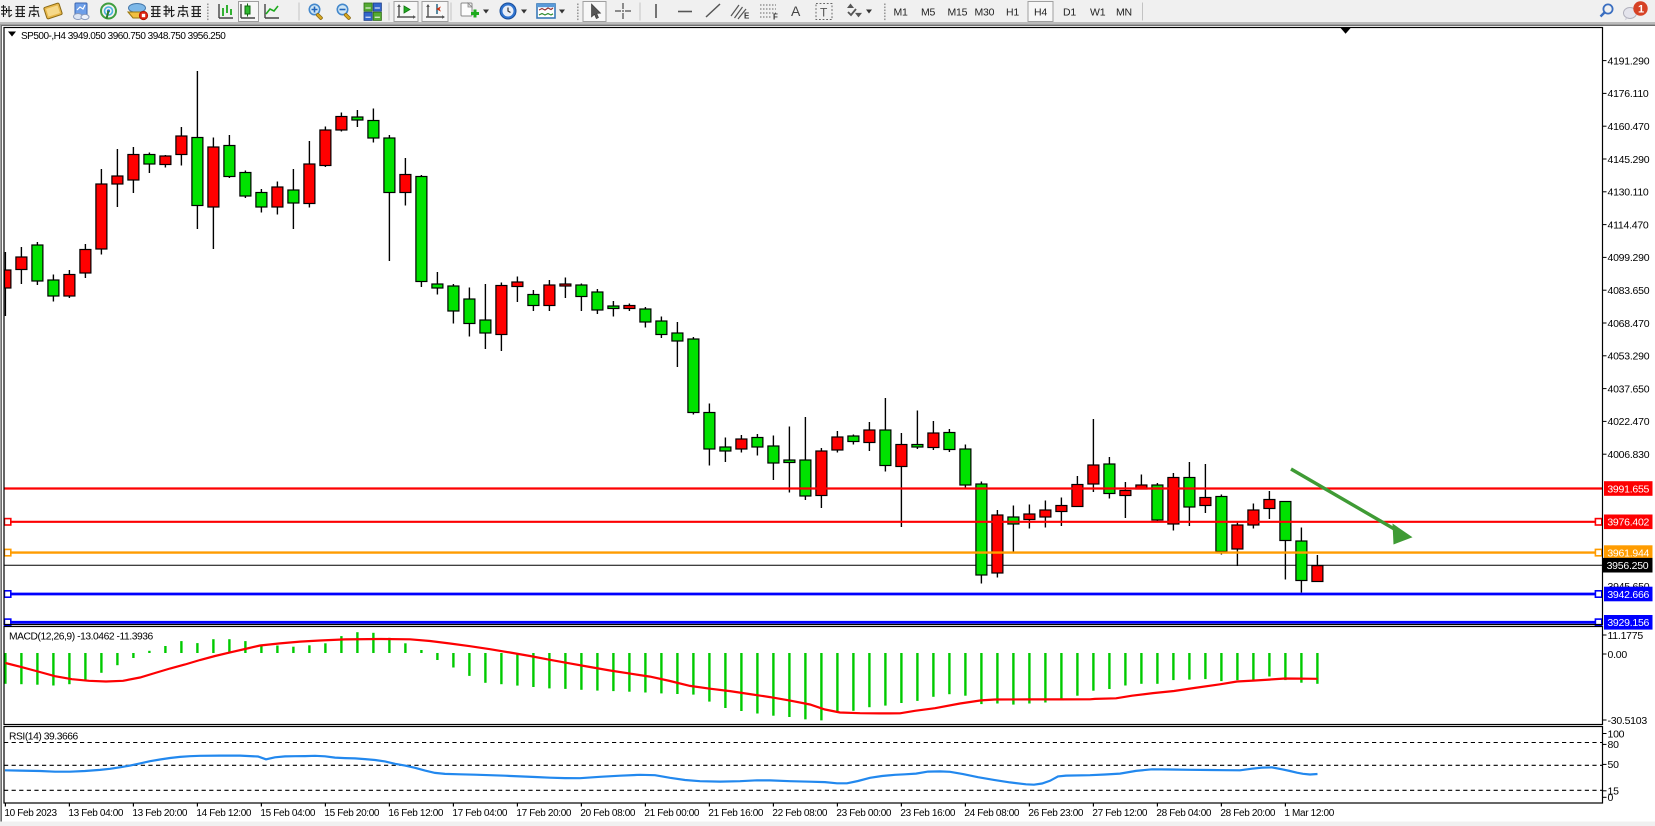 This screenshot has width=1655, height=826. Describe the element at coordinates (864, 813) in the screenshot. I see `svg-text: 23 Feb 00:00` at that location.